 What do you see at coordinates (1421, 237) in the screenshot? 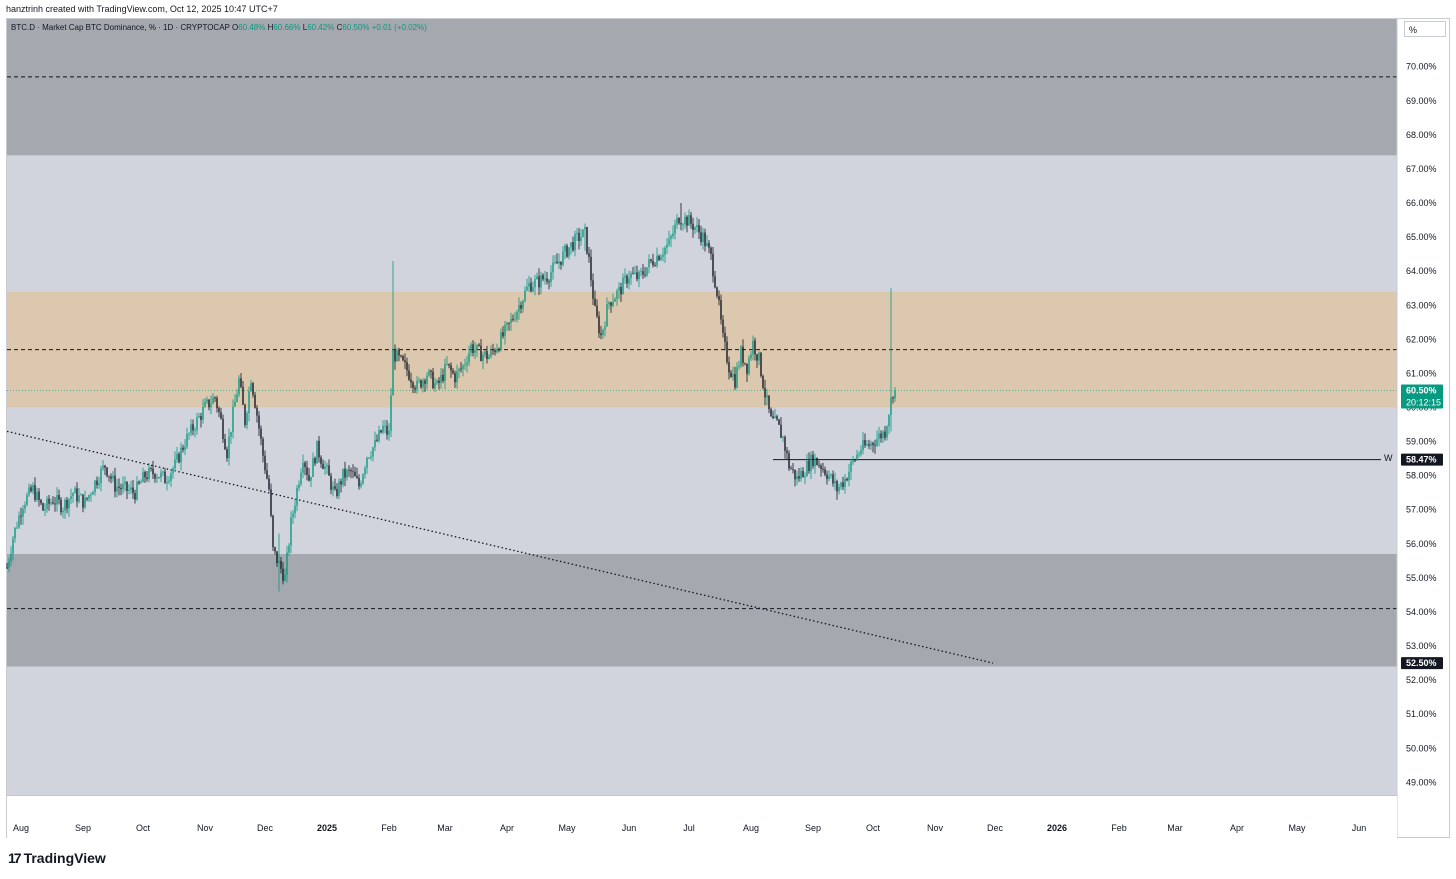
I see `price-tick-label: 65.00%` at bounding box center [1421, 237].